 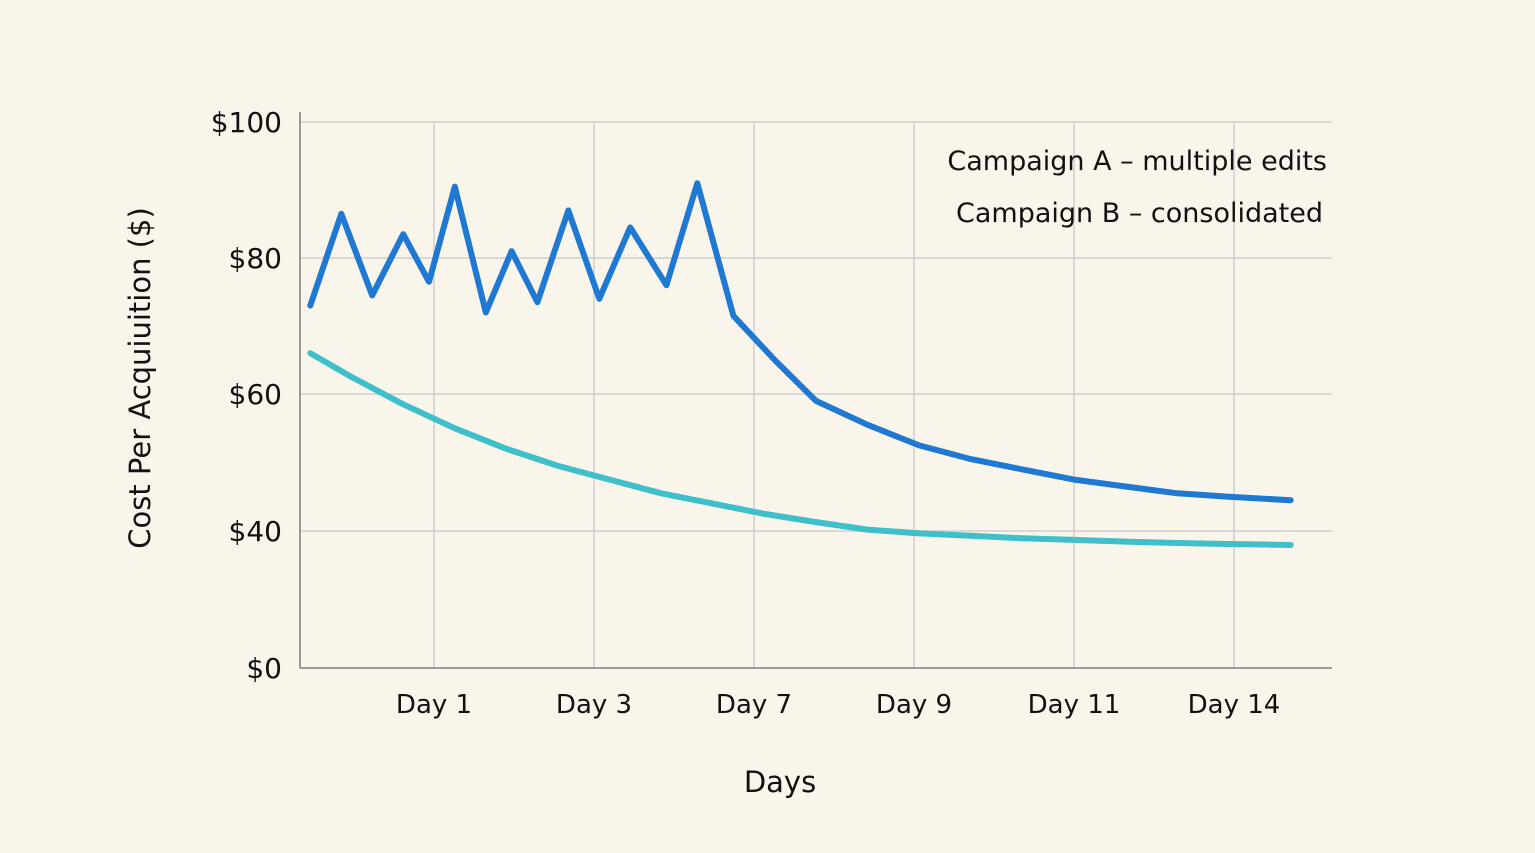 I want to click on y-axis-ticks: $0 $40 $60 $80 $100, so click(x=246, y=395).